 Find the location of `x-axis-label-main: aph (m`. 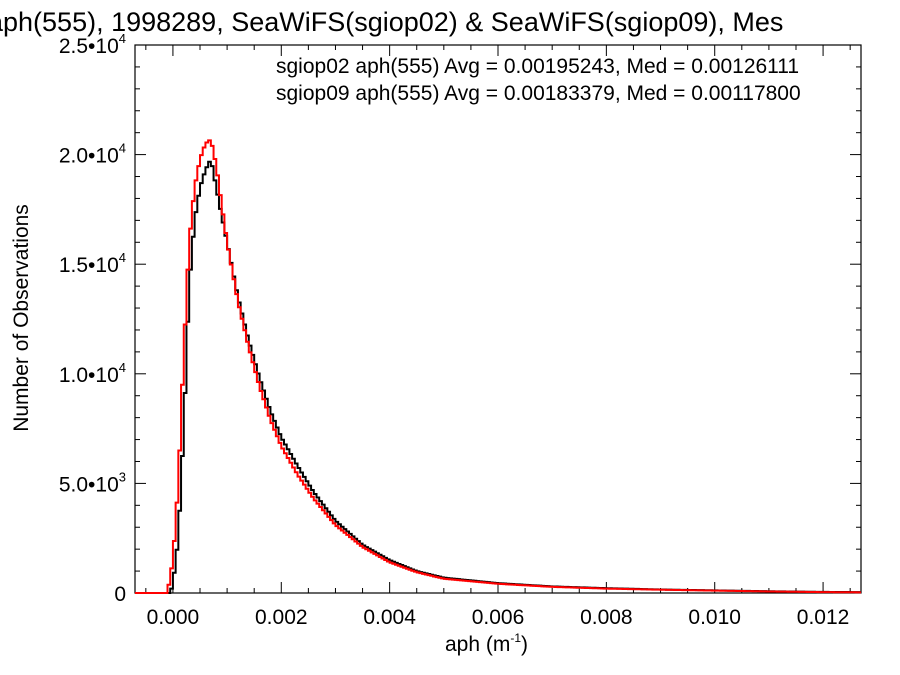

x-axis-label-main: aph (m is located at coordinates (477, 644).